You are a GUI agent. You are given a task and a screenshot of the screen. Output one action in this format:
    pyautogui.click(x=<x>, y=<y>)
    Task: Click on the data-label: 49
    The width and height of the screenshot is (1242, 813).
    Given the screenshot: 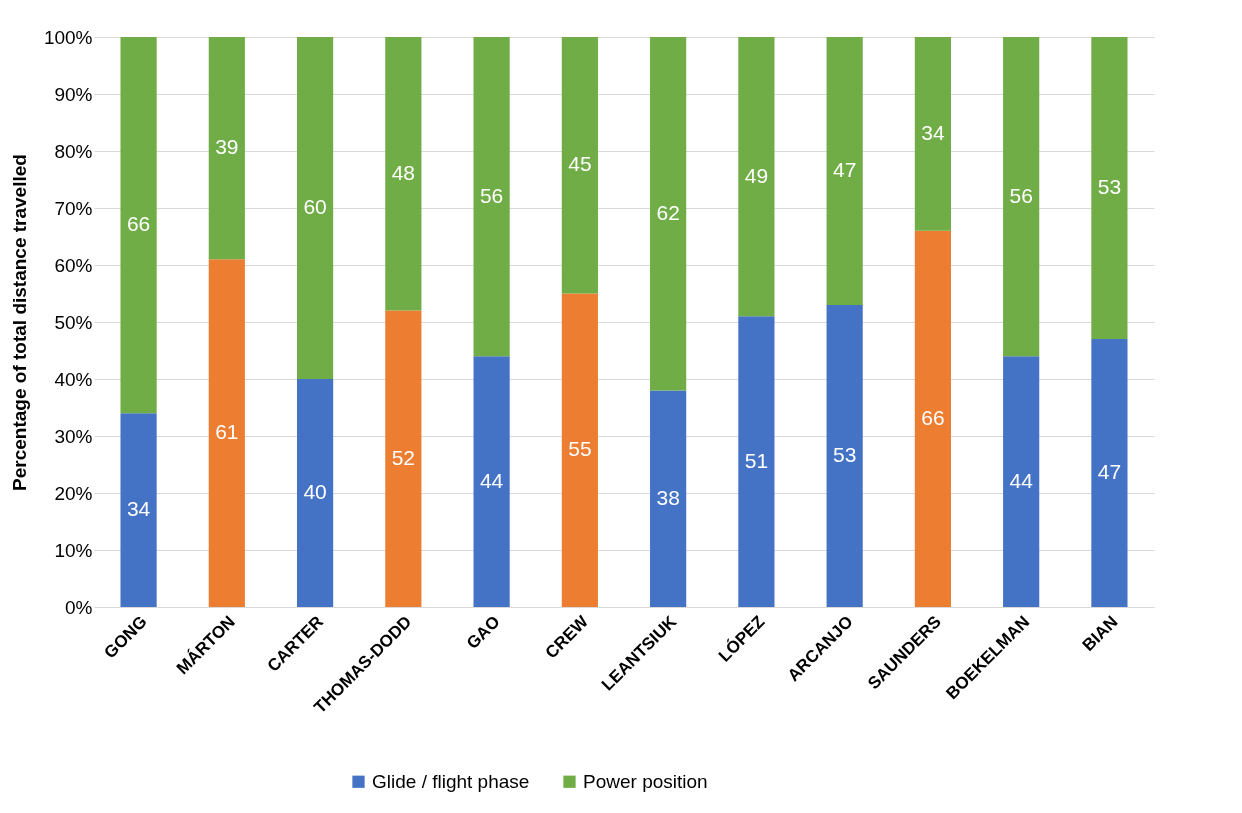 What is the action you would take?
    pyautogui.click(x=756, y=175)
    